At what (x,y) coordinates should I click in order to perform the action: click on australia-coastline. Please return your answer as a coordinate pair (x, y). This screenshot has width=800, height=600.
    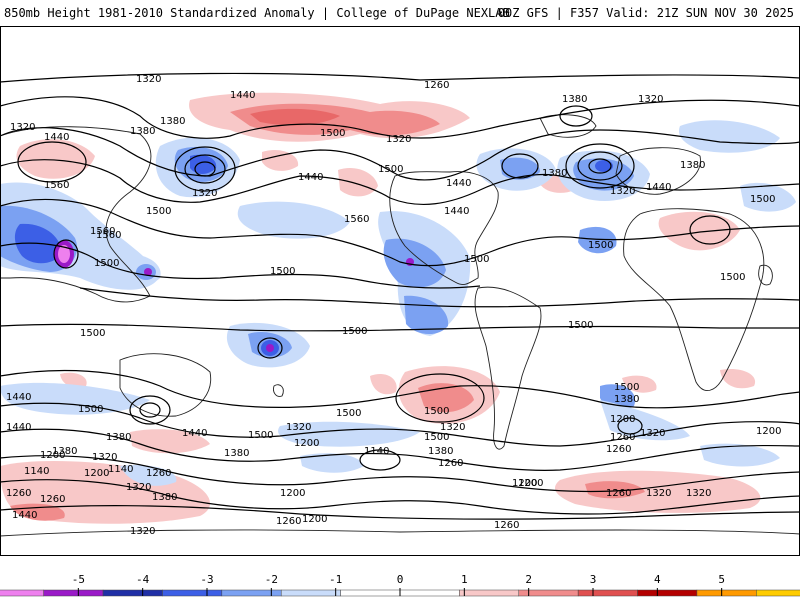
    Looking at the image, I should click on (165, 385).